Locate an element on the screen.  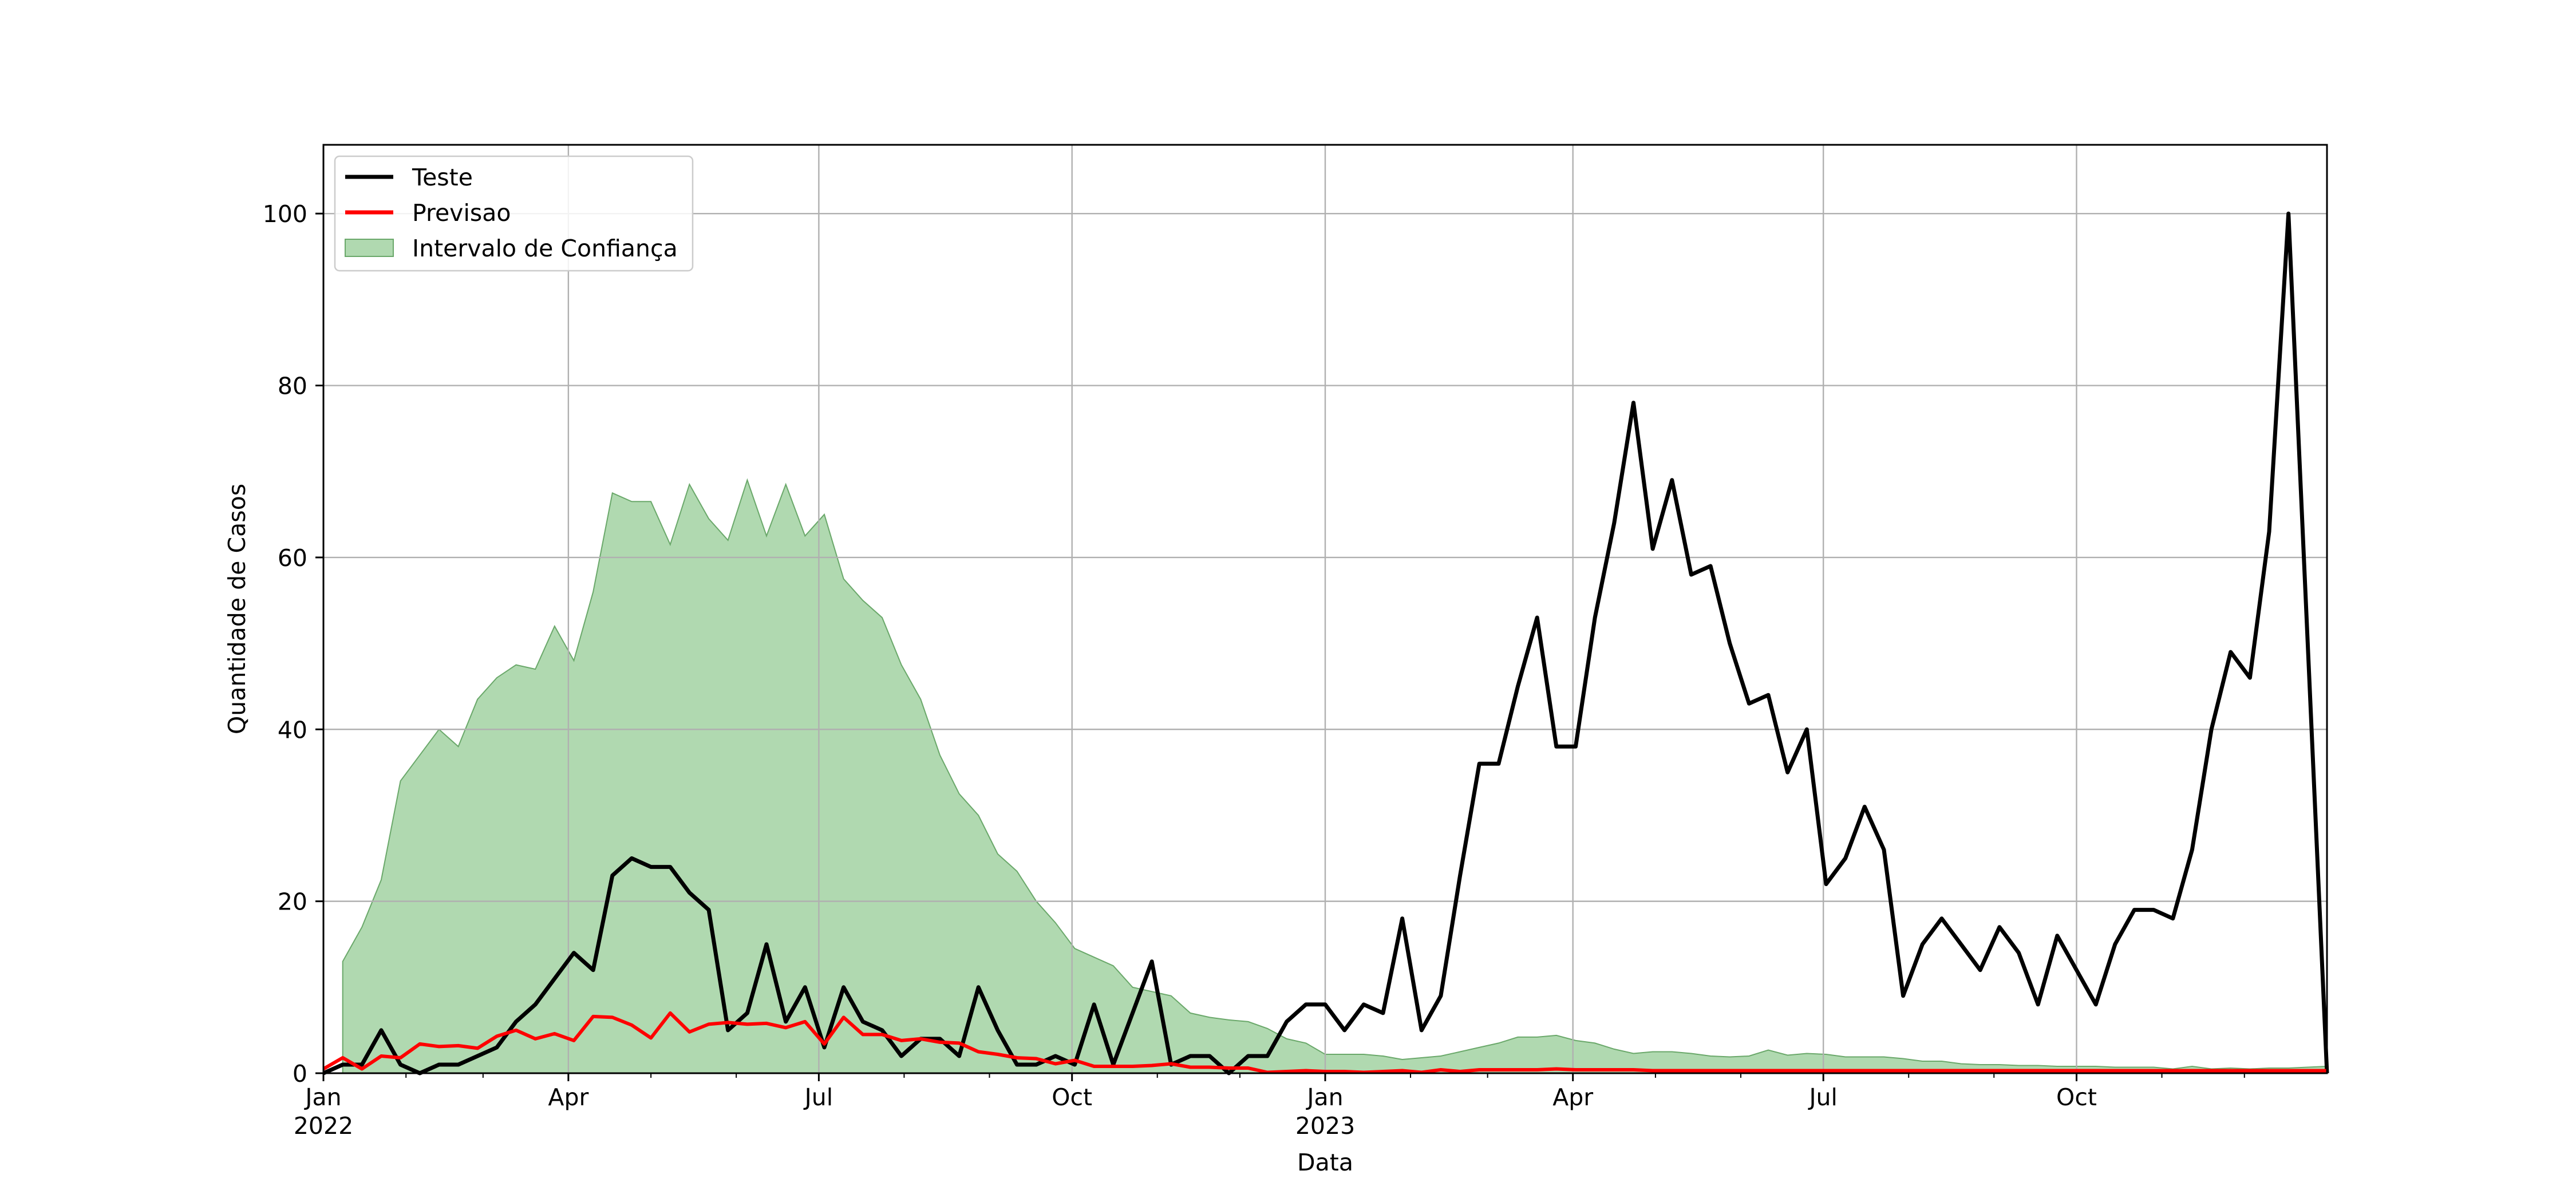
legend-box is located at coordinates (514, 214).